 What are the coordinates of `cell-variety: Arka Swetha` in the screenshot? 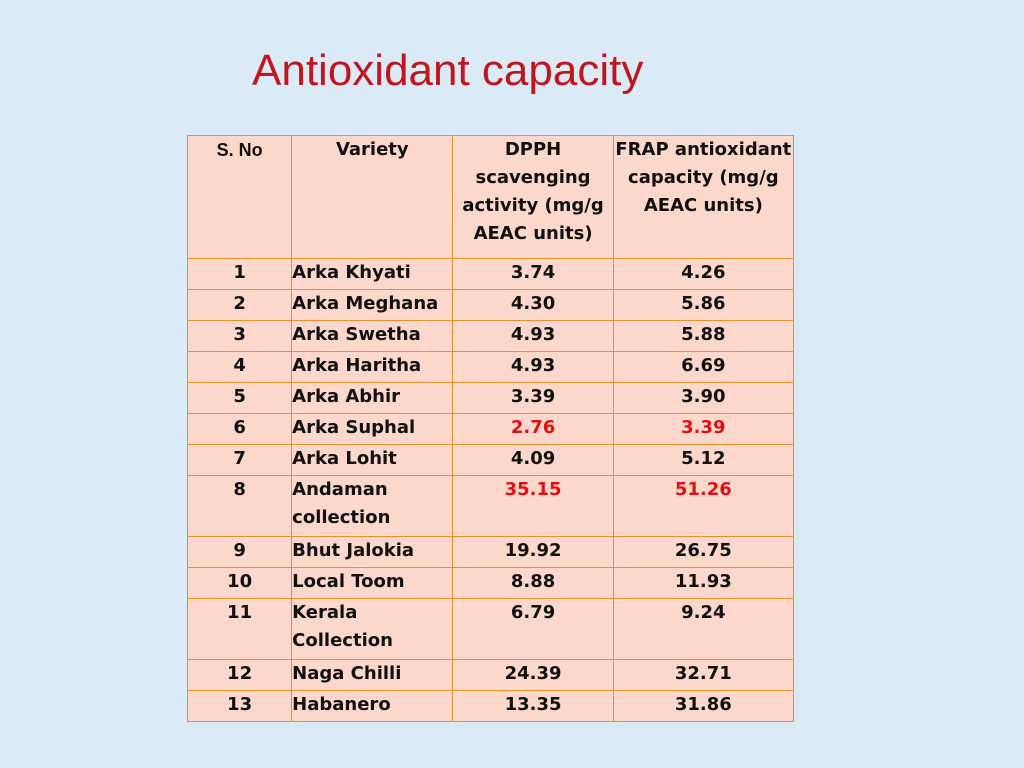 It's located at (372, 336).